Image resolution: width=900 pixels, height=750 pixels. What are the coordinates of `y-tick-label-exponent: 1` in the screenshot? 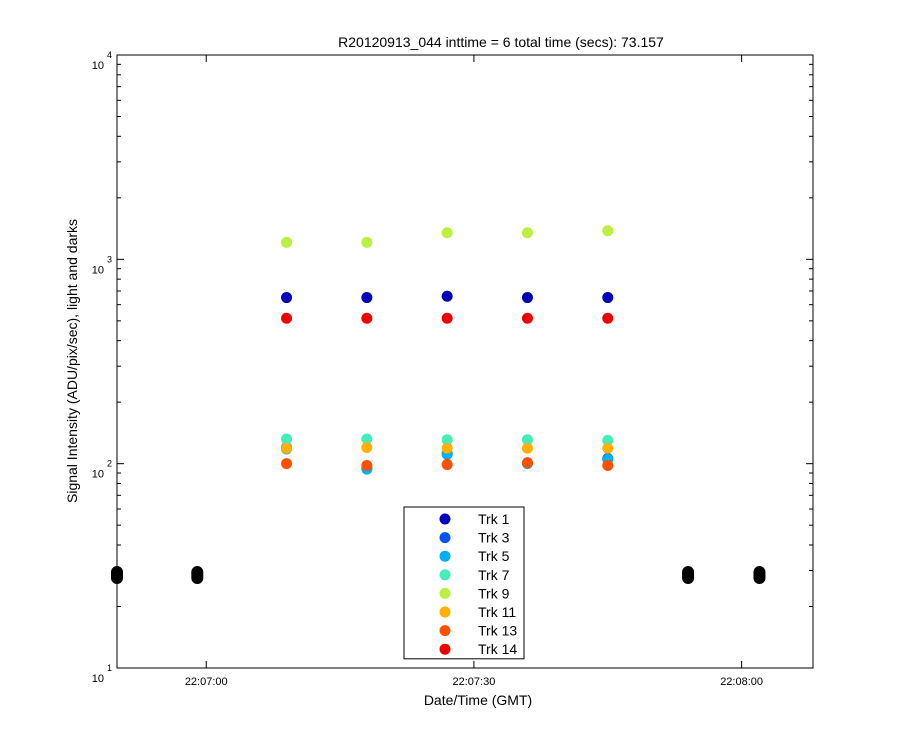 It's located at (109, 668).